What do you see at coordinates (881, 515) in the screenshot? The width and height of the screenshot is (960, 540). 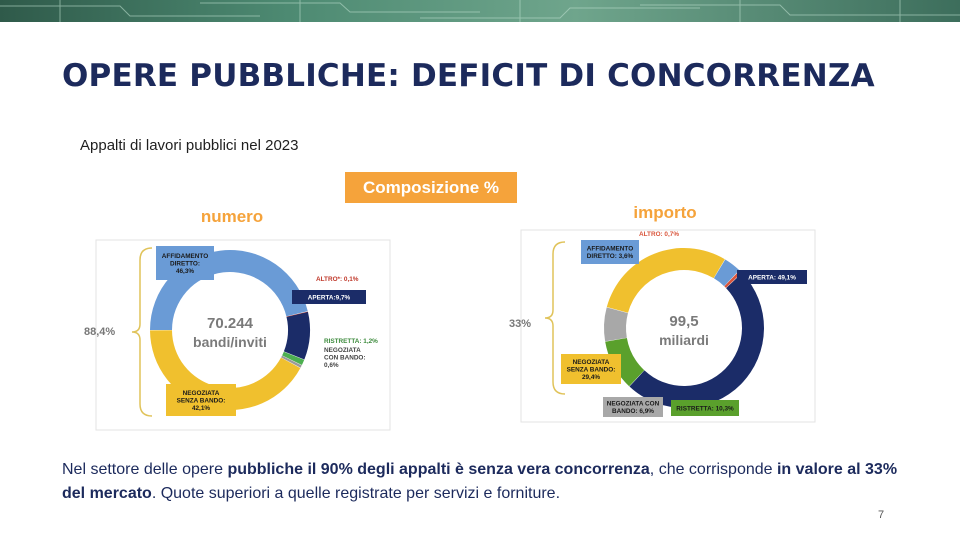 I see `page-number: 7` at bounding box center [881, 515].